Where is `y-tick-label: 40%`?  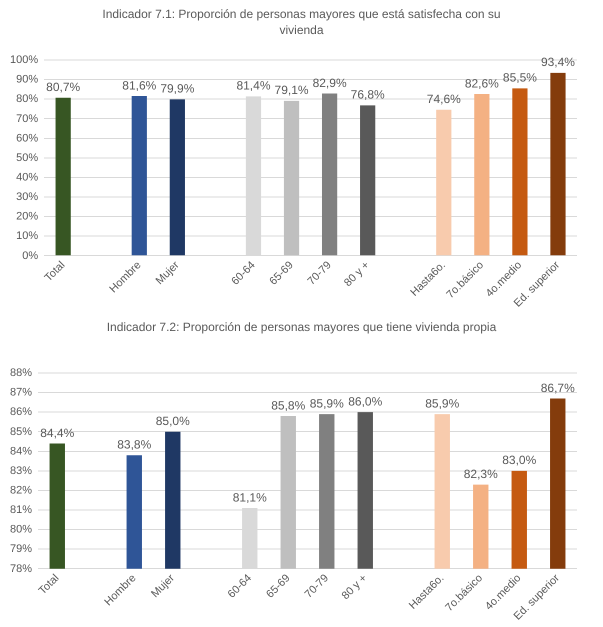 y-tick-label: 40% is located at coordinates (27, 177).